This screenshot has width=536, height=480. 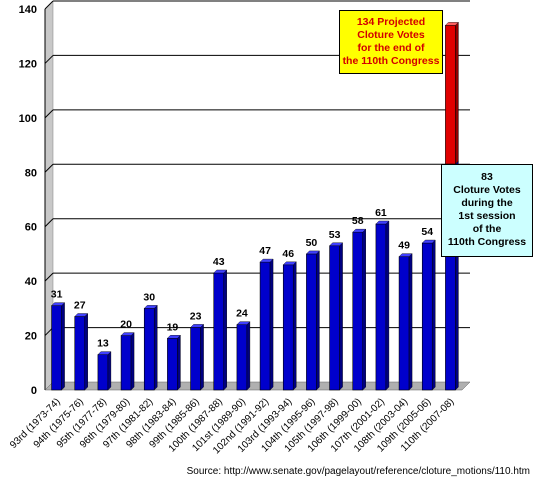 I want to click on data-label: 23, so click(x=196, y=316).